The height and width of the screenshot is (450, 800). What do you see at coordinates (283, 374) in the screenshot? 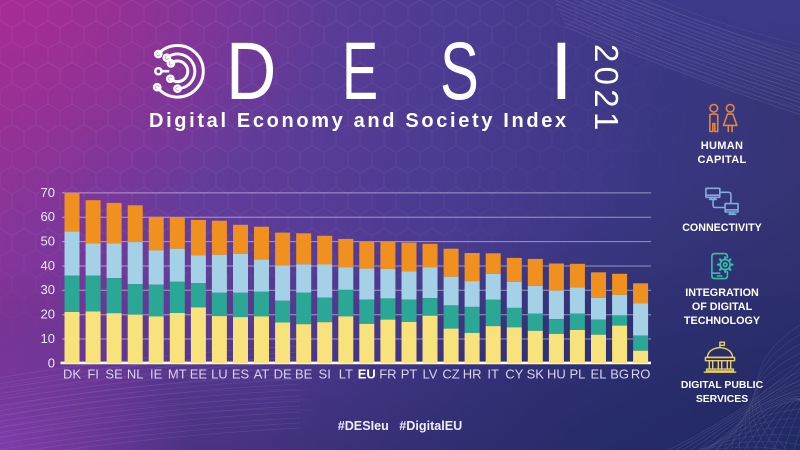
I see `svg-text: DE` at bounding box center [283, 374].